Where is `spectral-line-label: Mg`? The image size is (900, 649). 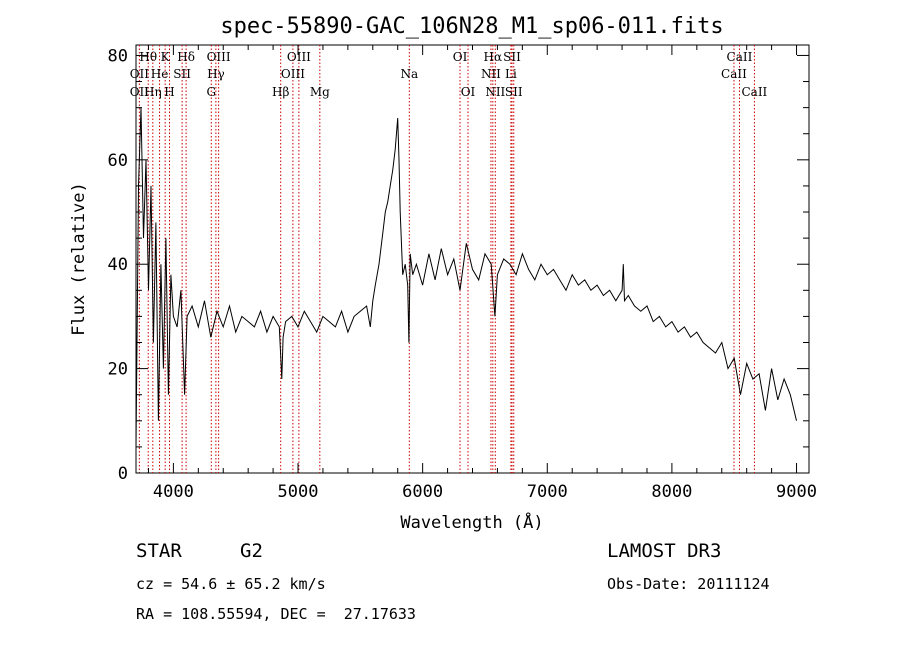
spectral-line-label: Mg is located at coordinates (320, 92).